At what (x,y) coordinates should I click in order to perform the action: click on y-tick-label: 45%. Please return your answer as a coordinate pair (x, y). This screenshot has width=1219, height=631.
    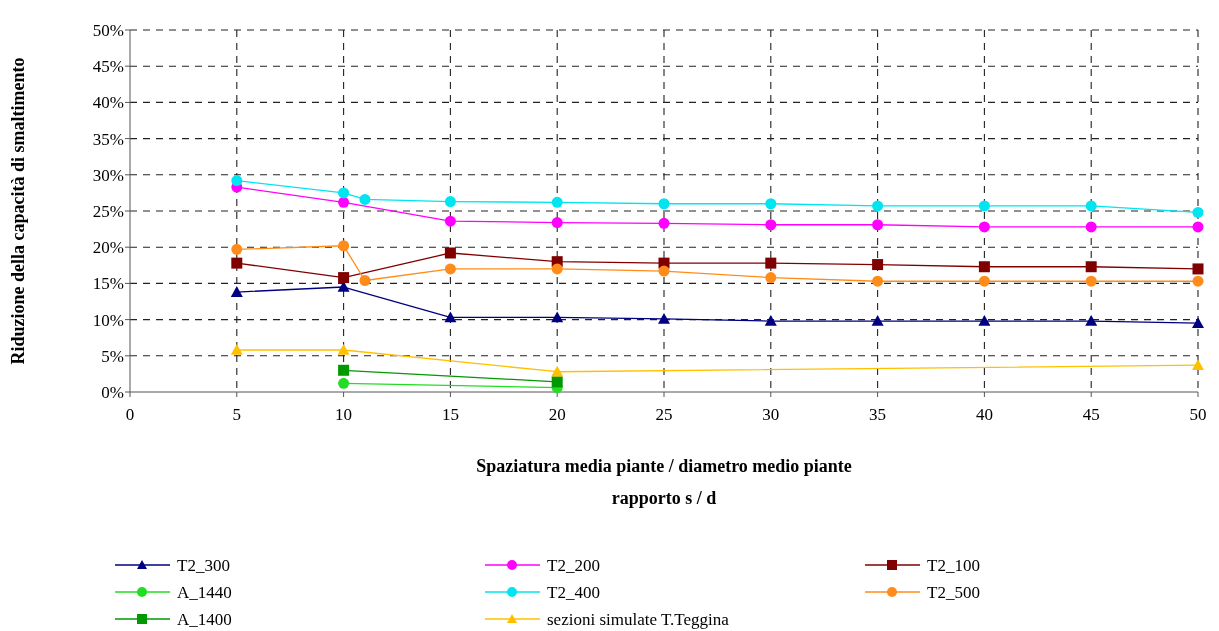
    Looking at the image, I should click on (108, 67).